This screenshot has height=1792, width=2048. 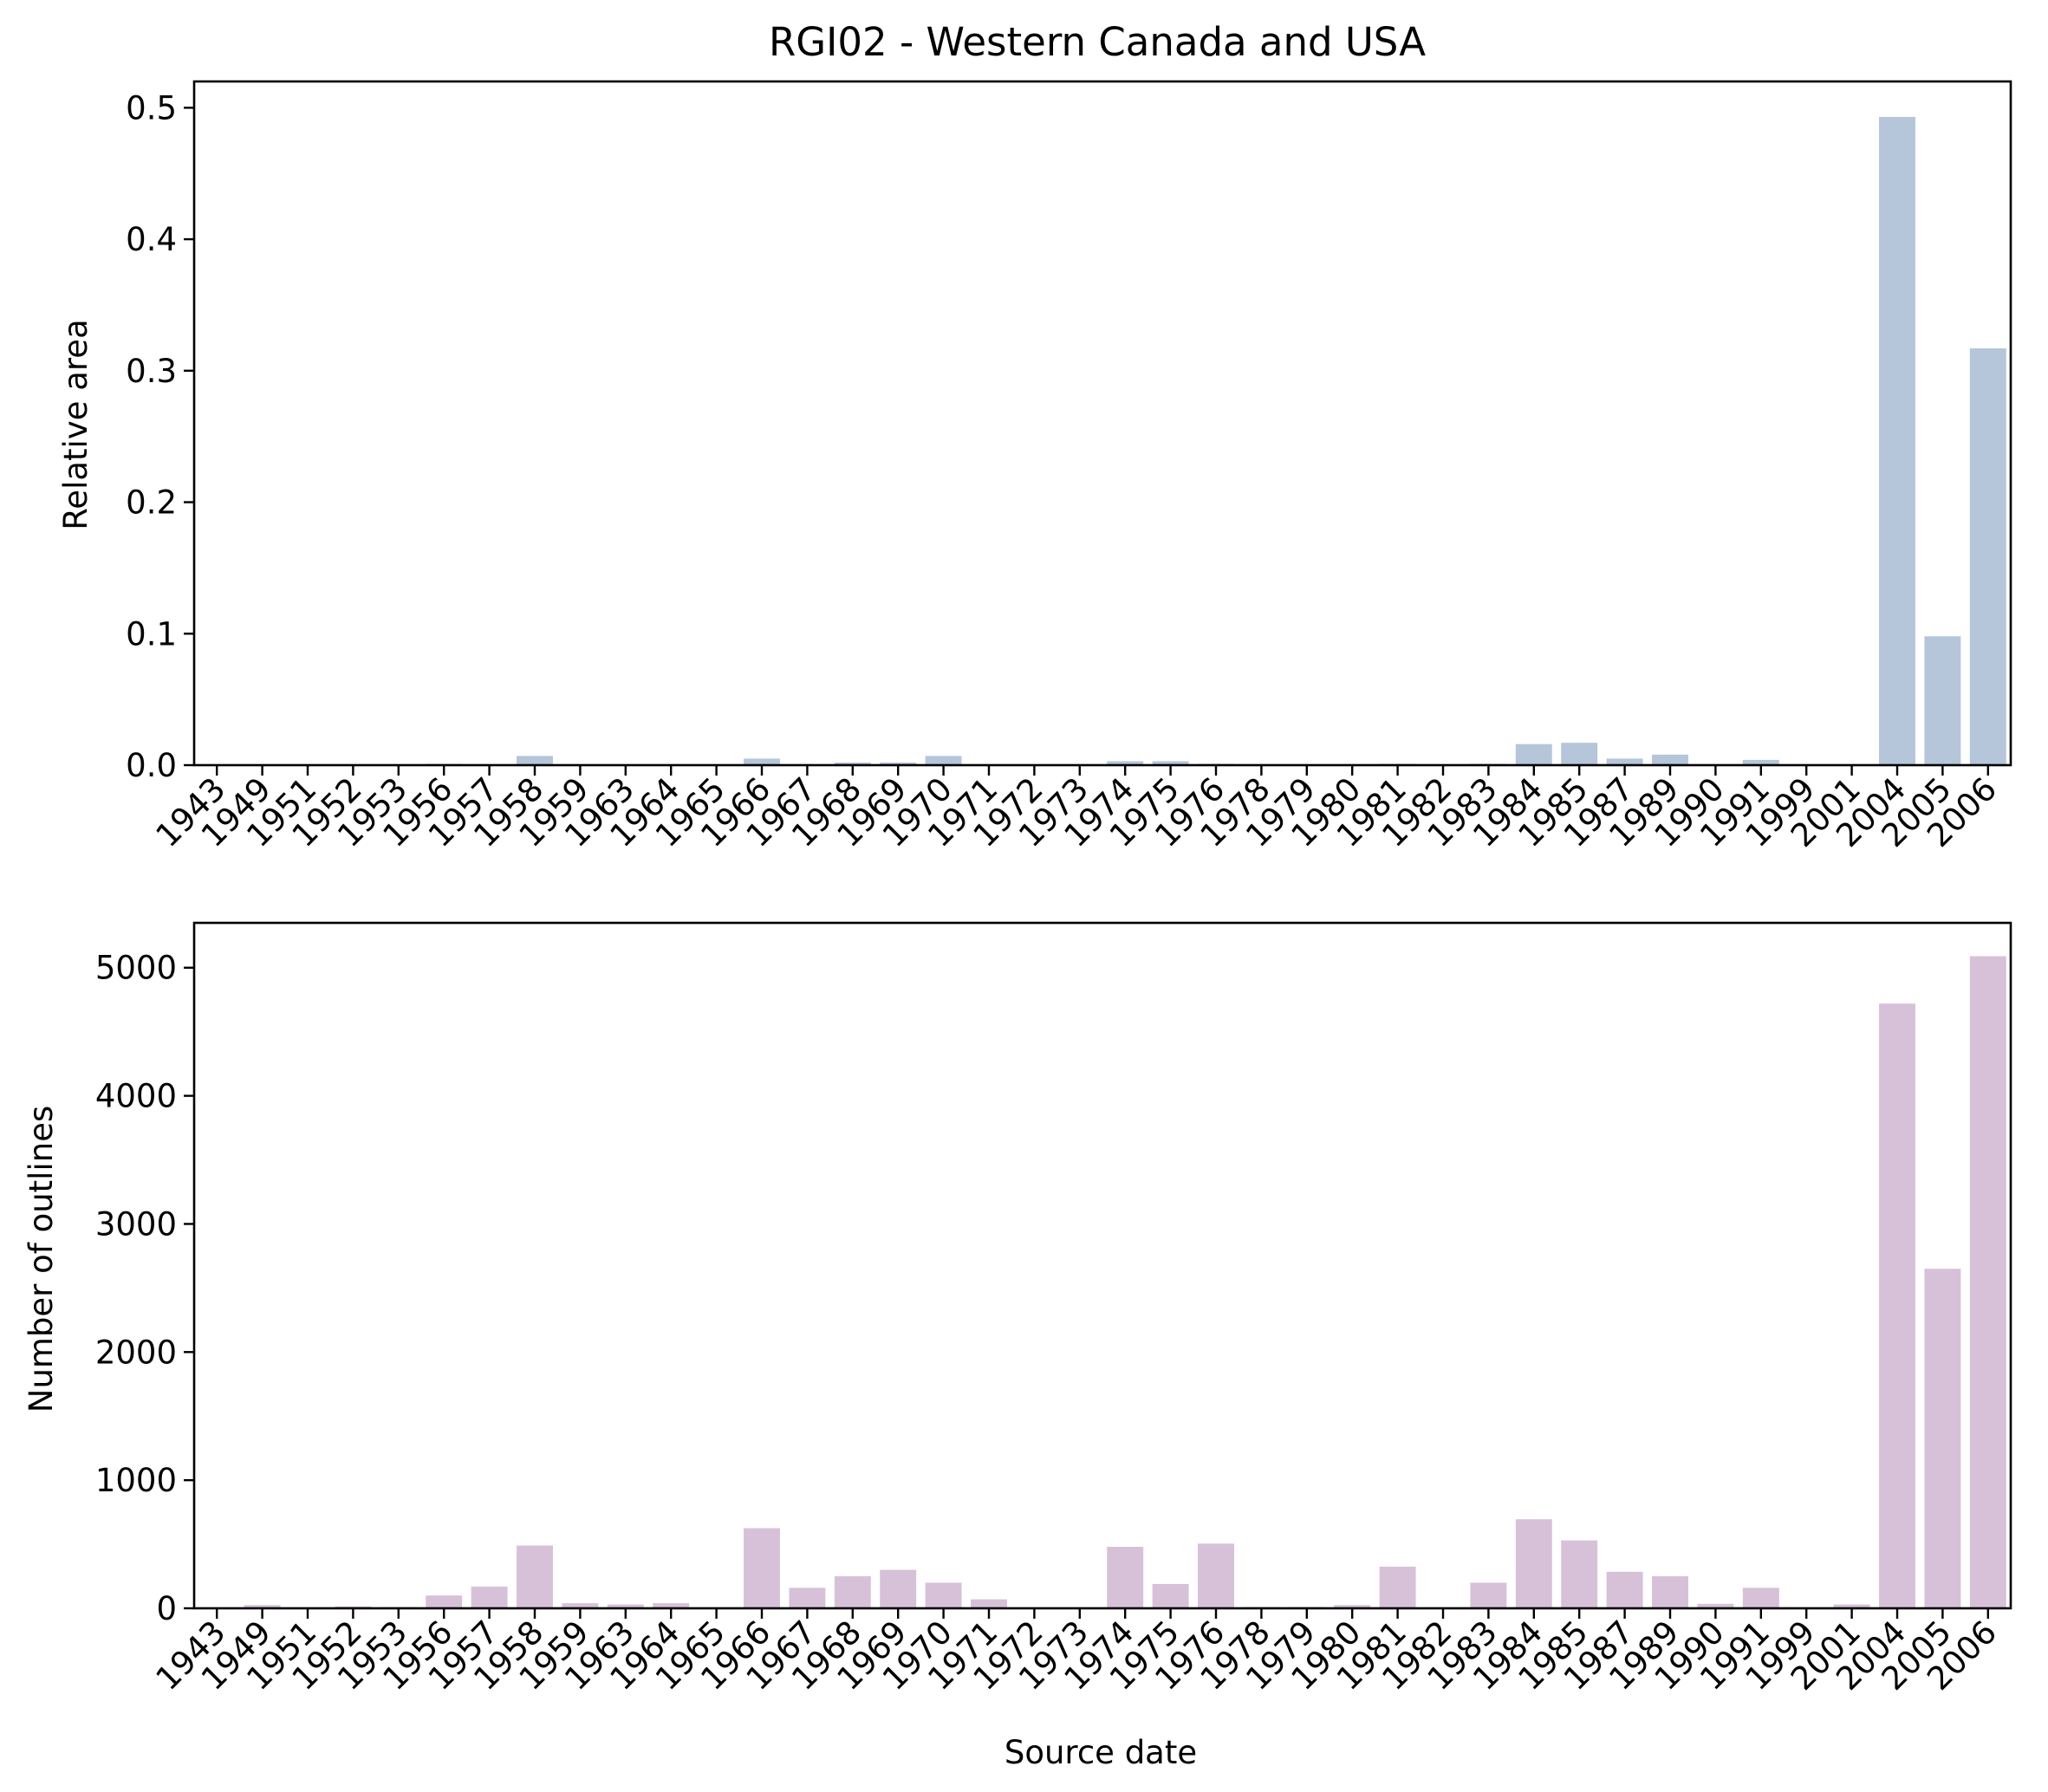 I want to click on bar-1980, so click(x=1352, y=1606).